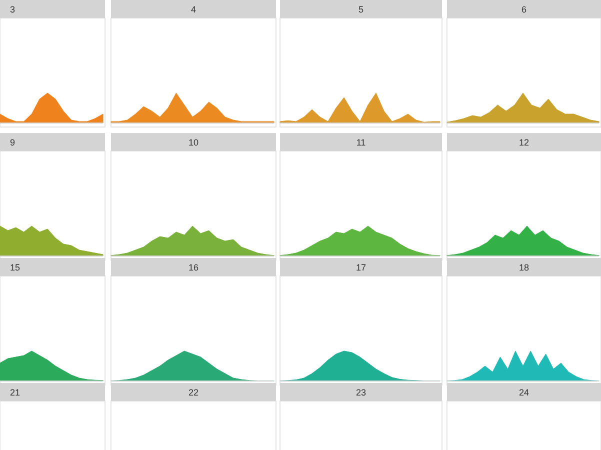  I want to click on chart-title: 9, so click(13, 143).